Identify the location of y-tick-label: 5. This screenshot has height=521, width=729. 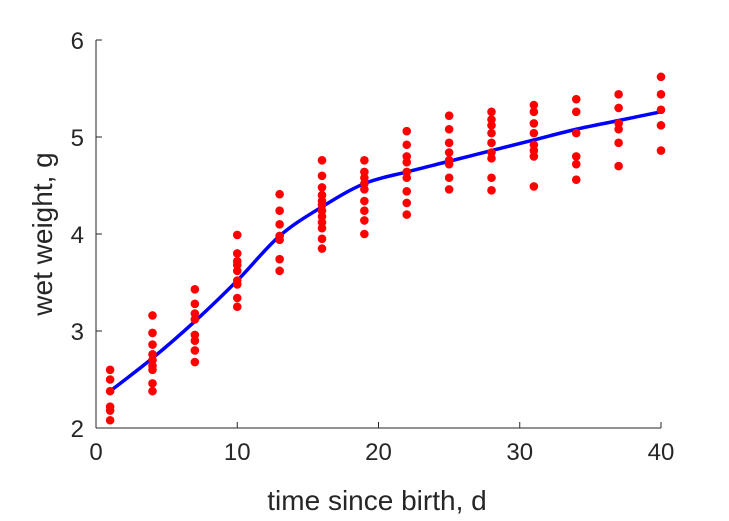
(77, 138).